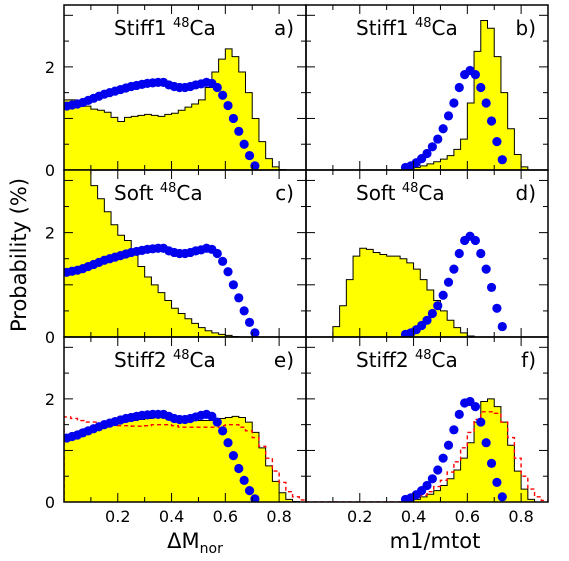 Image resolution: width=569 pixels, height=561 pixels. I want to click on panel-c-title-mass: 48, so click(168, 188).